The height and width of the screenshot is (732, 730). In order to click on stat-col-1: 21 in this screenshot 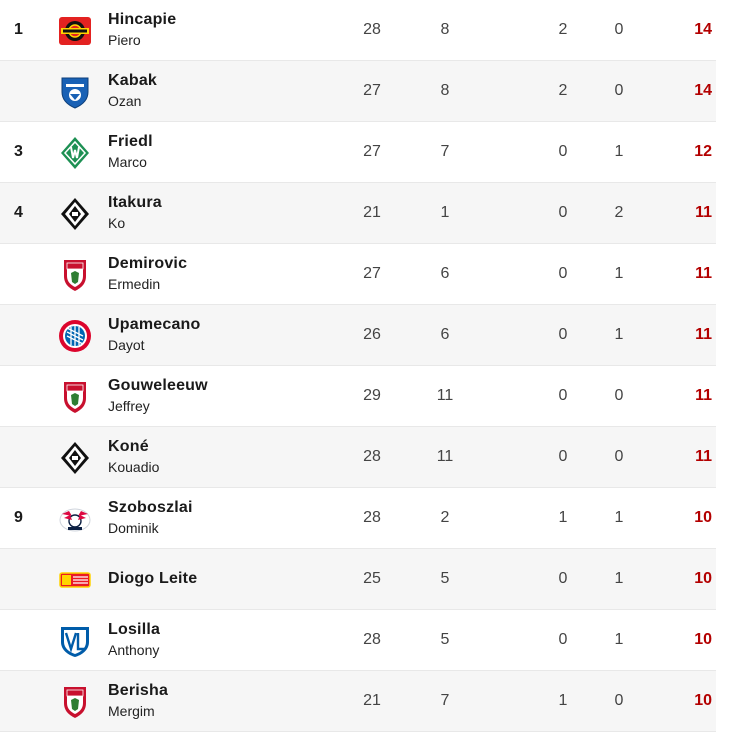, I will do `click(372, 212)`.